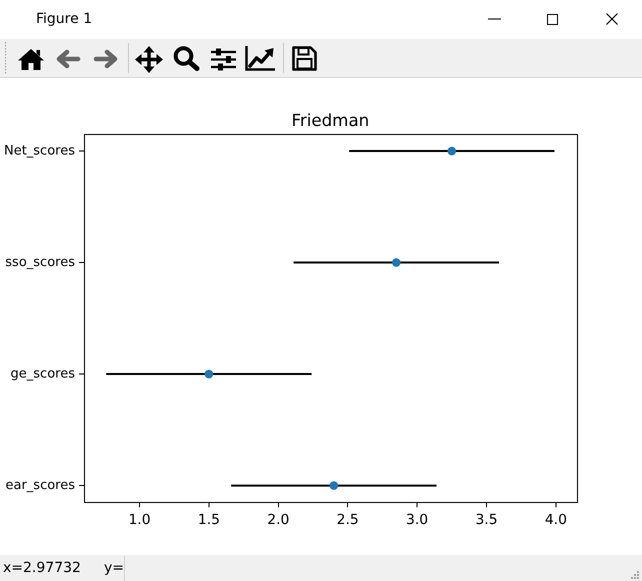  What do you see at coordinates (417, 520) in the screenshot?
I see `x-tick-label: 3.0` at bounding box center [417, 520].